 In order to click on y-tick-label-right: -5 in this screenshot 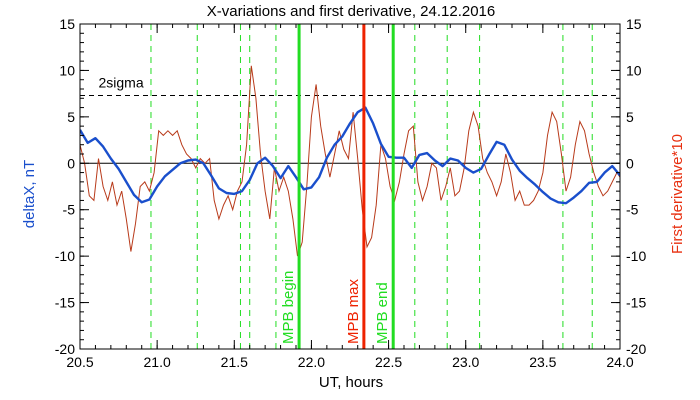, I will do `click(632, 210)`.